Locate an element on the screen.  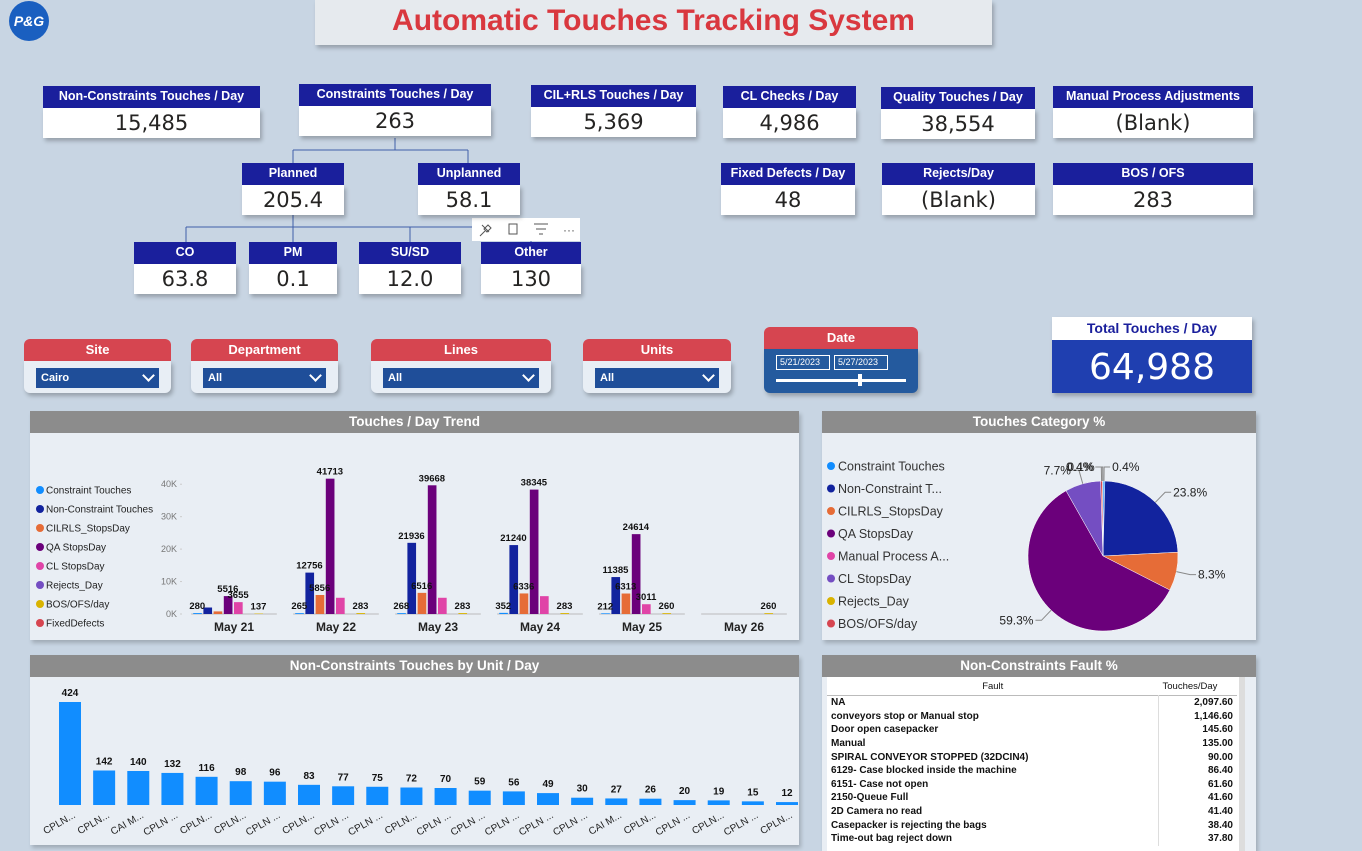
logo-text: P&G is located at coordinates (29, 21).